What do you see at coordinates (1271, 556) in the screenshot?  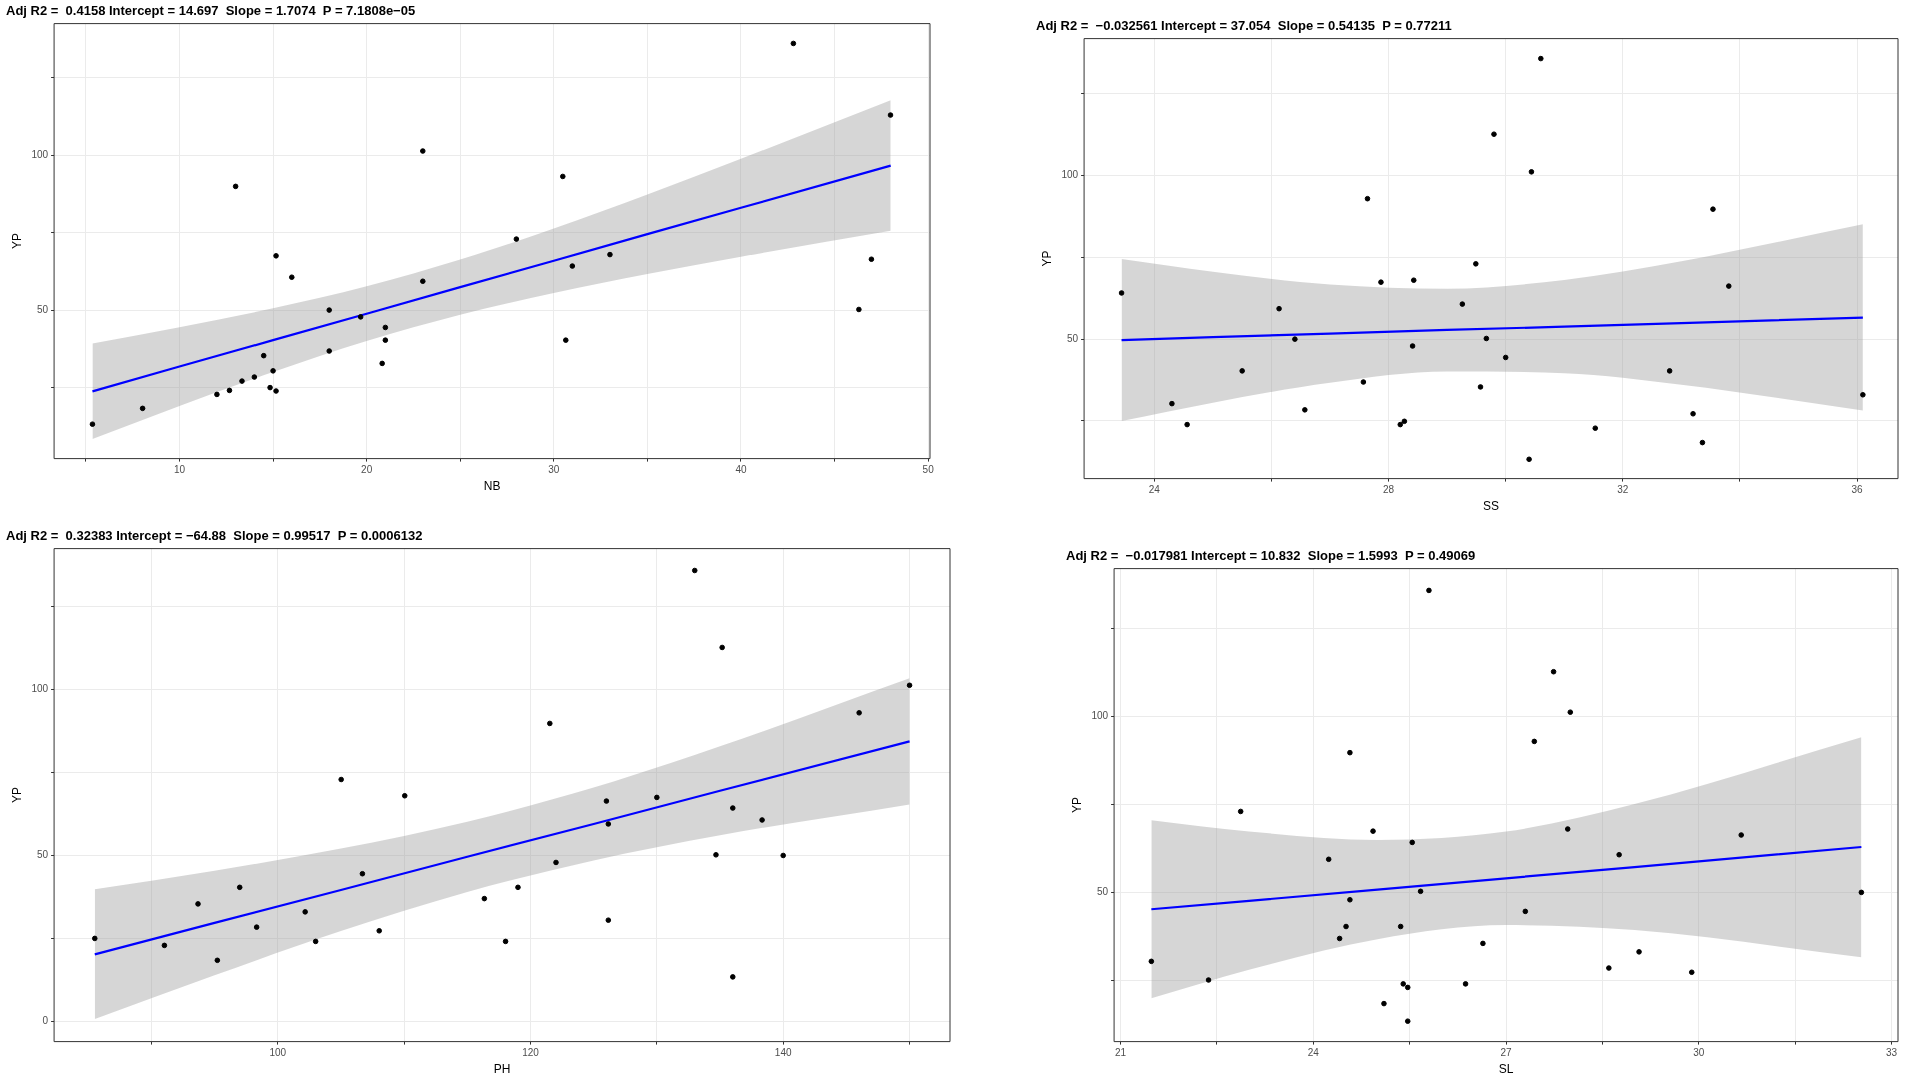 I see `chart-title: Adj R2 = −0.017981 Intercept = 10.832 Slope = 1.5993 P = 0.49069` at bounding box center [1271, 556].